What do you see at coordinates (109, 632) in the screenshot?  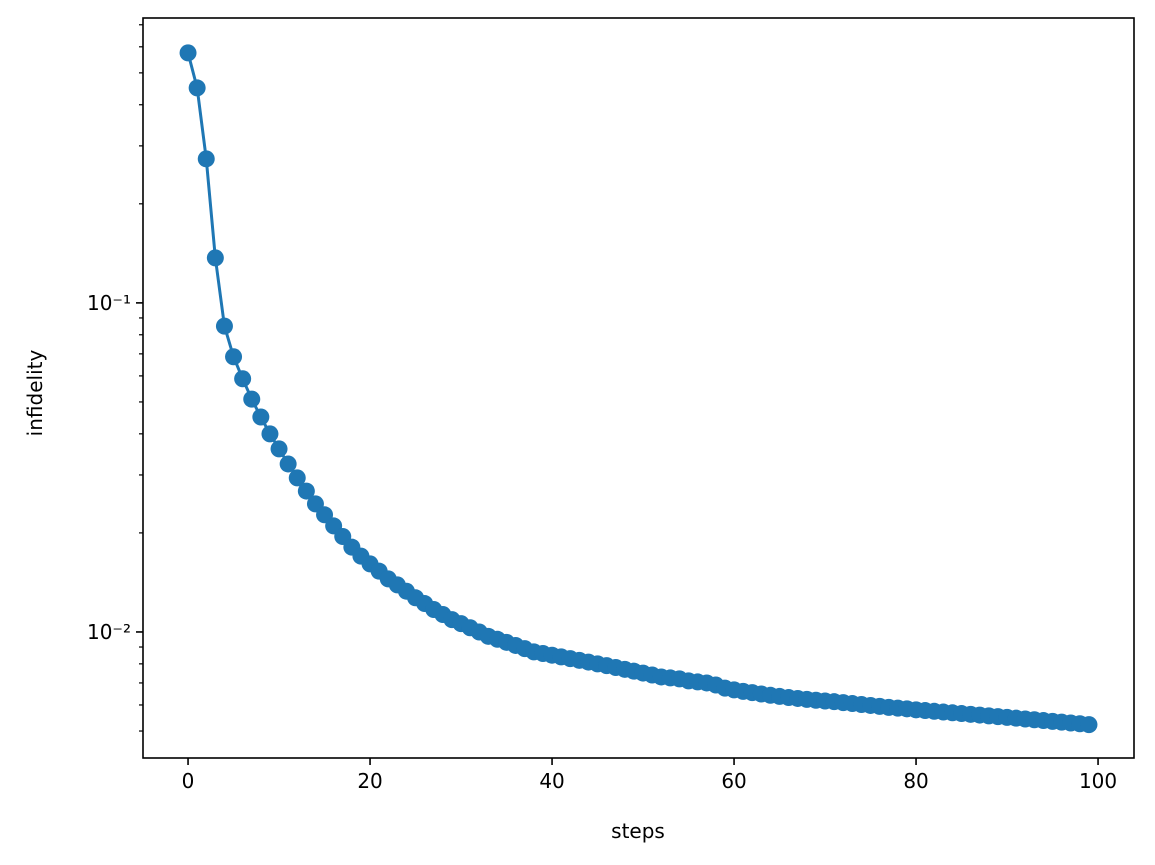 I see `y-tick-label: 10⁻²` at bounding box center [109, 632].